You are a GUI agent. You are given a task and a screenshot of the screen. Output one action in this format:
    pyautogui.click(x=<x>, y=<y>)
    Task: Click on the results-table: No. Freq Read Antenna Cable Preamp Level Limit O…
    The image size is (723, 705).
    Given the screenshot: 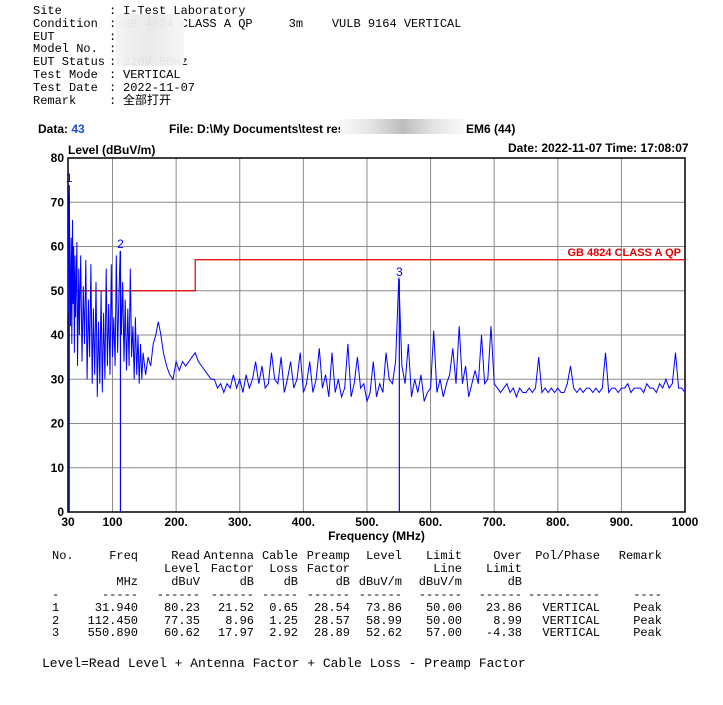 What is the action you would take?
    pyautogui.click(x=357, y=595)
    